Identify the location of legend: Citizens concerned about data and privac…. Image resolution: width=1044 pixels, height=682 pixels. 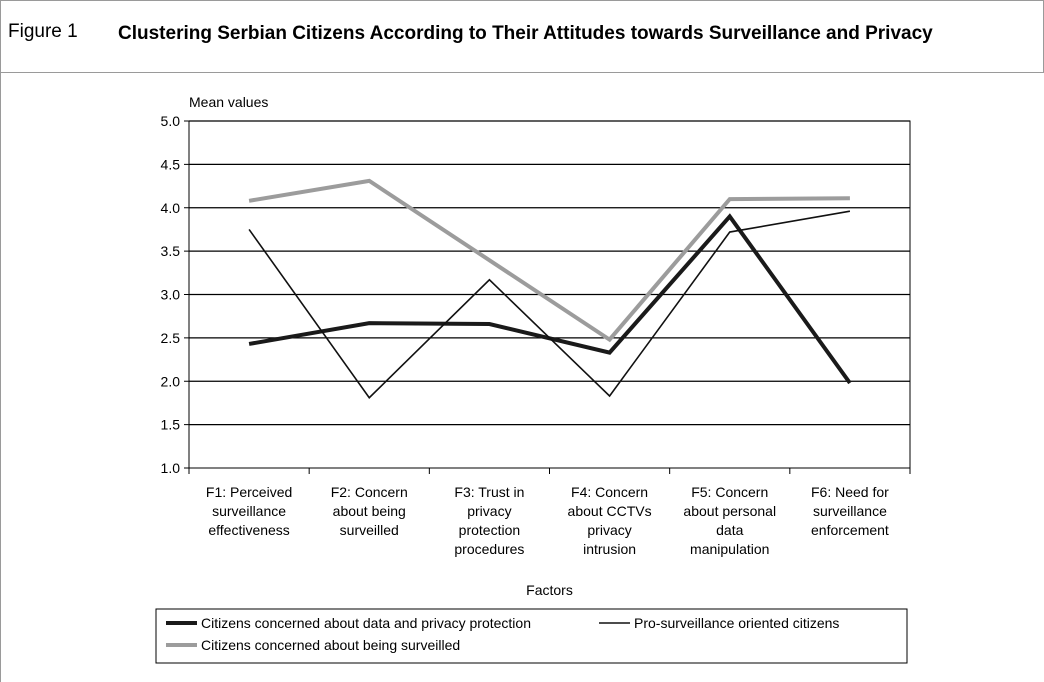
(531, 636).